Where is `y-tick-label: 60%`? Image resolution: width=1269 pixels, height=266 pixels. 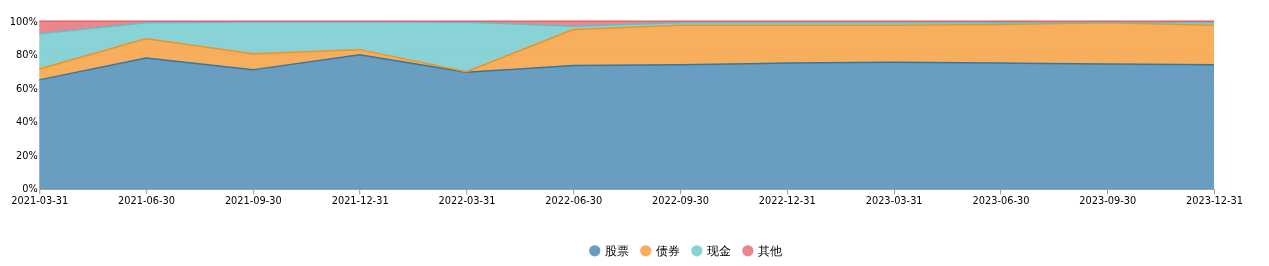
y-tick-label: 60% is located at coordinates (27, 88).